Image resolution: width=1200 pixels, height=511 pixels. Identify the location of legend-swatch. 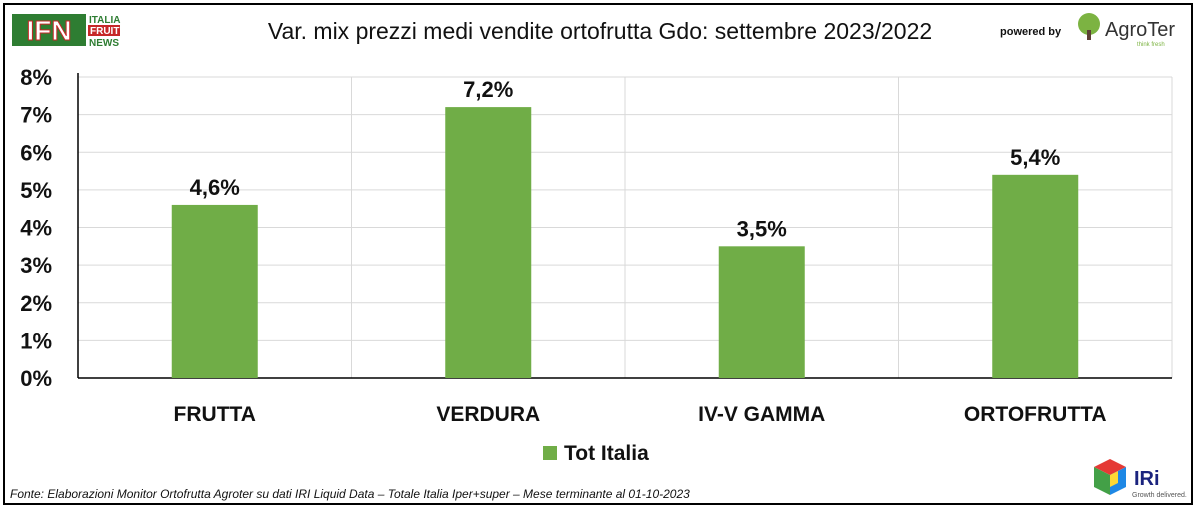
(550, 453).